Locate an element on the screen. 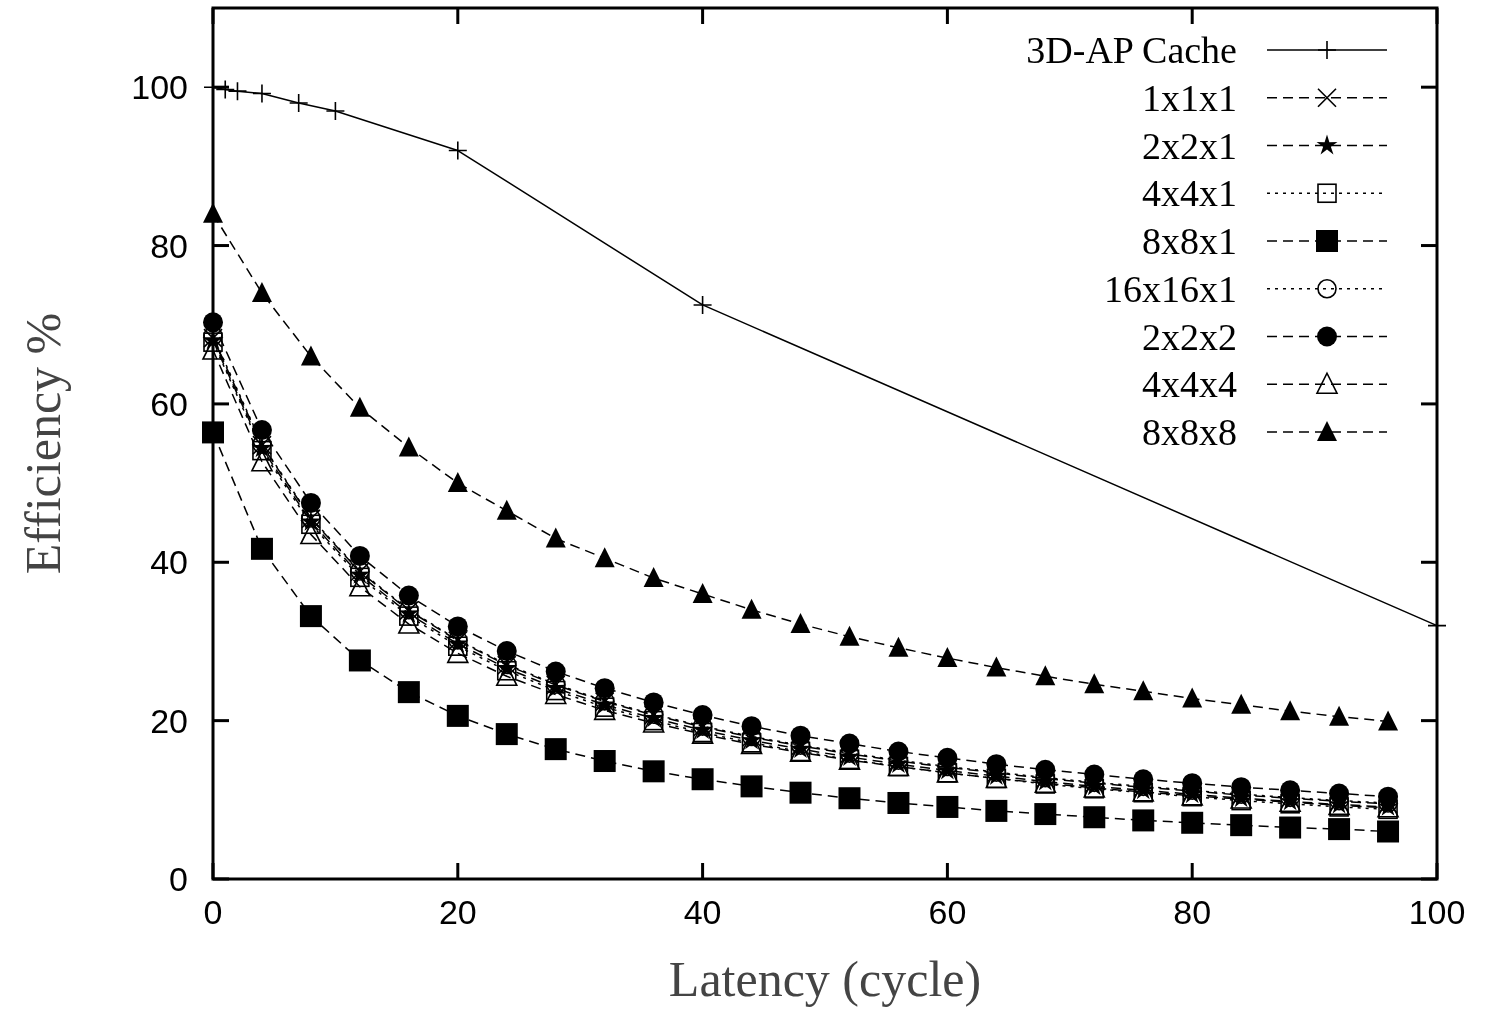  y-tick-label: 100 is located at coordinates (159, 87).